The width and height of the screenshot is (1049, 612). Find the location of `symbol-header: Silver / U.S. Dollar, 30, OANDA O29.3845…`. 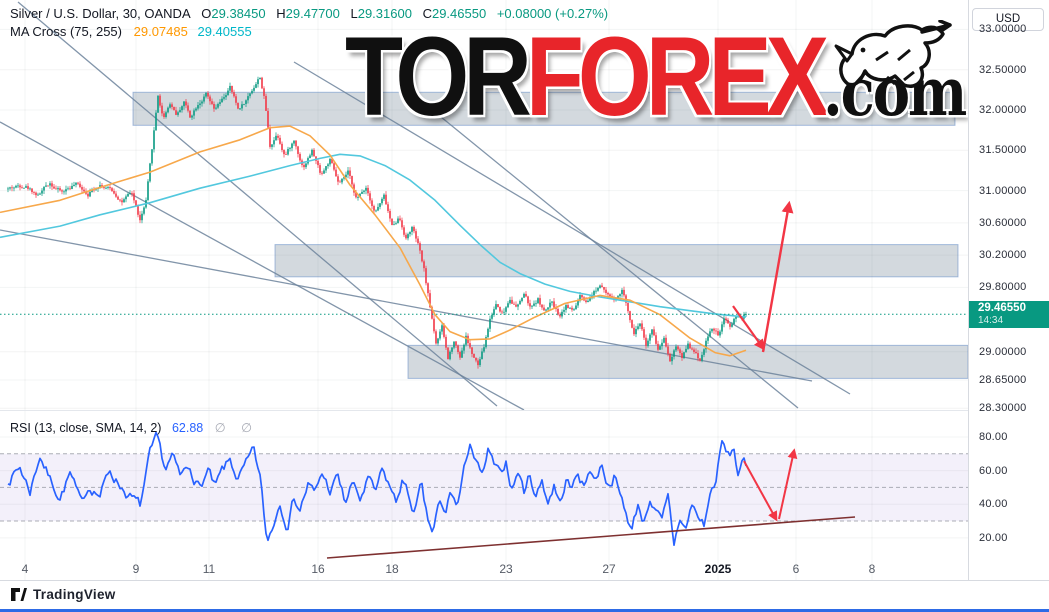

symbol-header: Silver / U.S. Dollar, 30, OANDA O29.3845… is located at coordinates (309, 13).